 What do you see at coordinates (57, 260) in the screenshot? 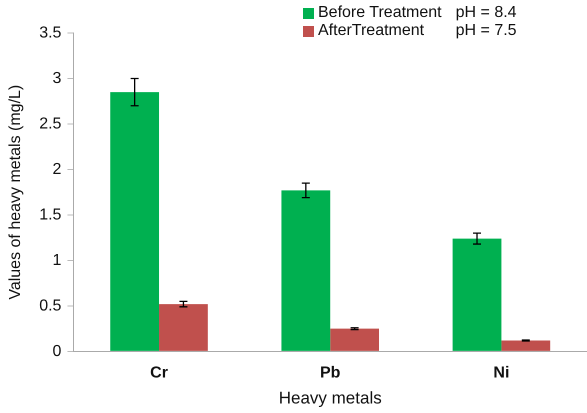
I see `y-tick-label: 1` at bounding box center [57, 260].